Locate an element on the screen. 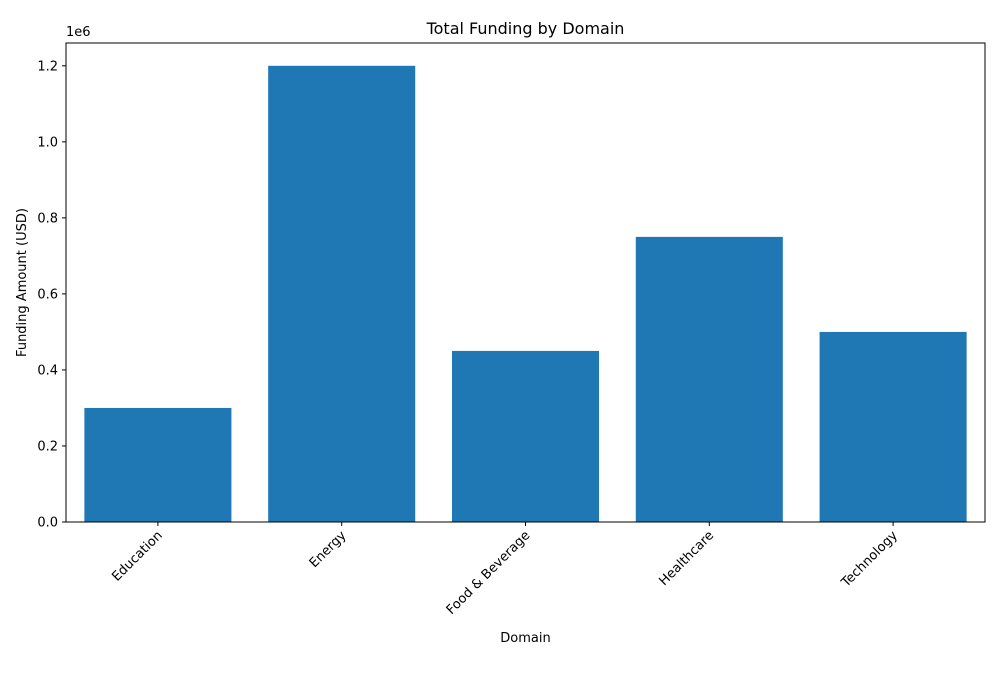  y-tick-label: 0.2 is located at coordinates (47, 446).